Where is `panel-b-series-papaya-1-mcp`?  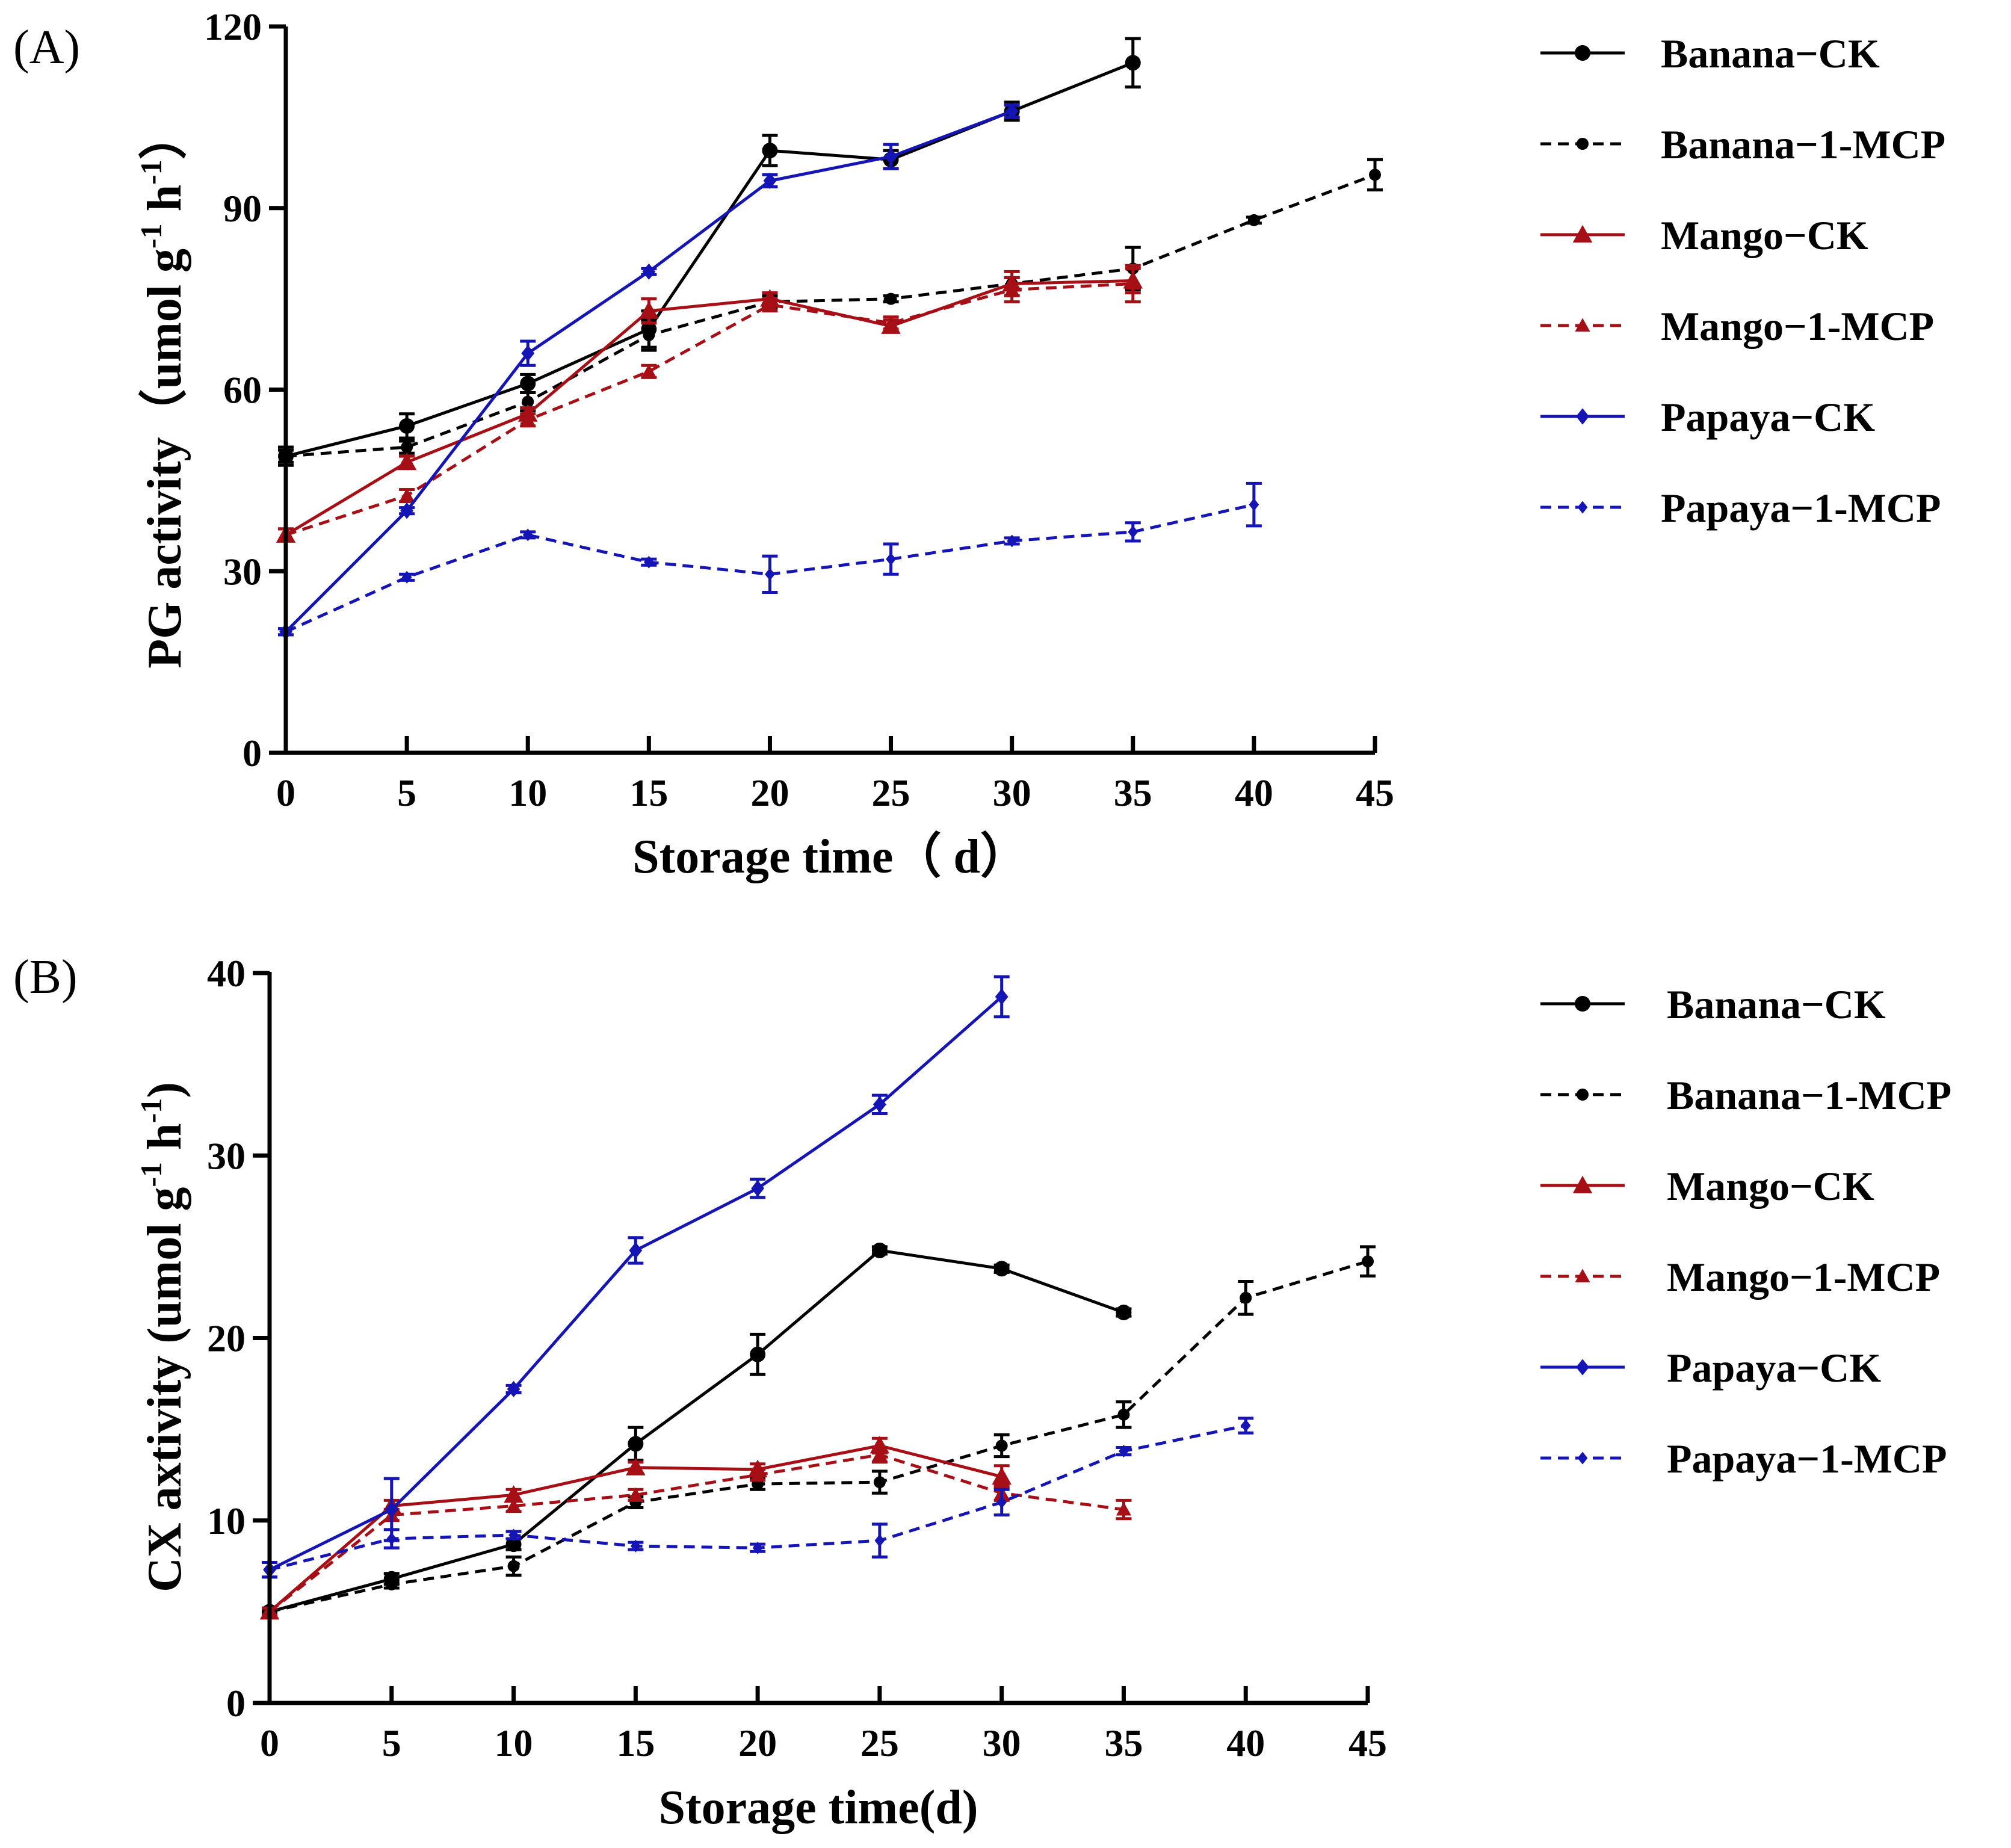 panel-b-series-papaya-1-mcp is located at coordinates (758, 1498).